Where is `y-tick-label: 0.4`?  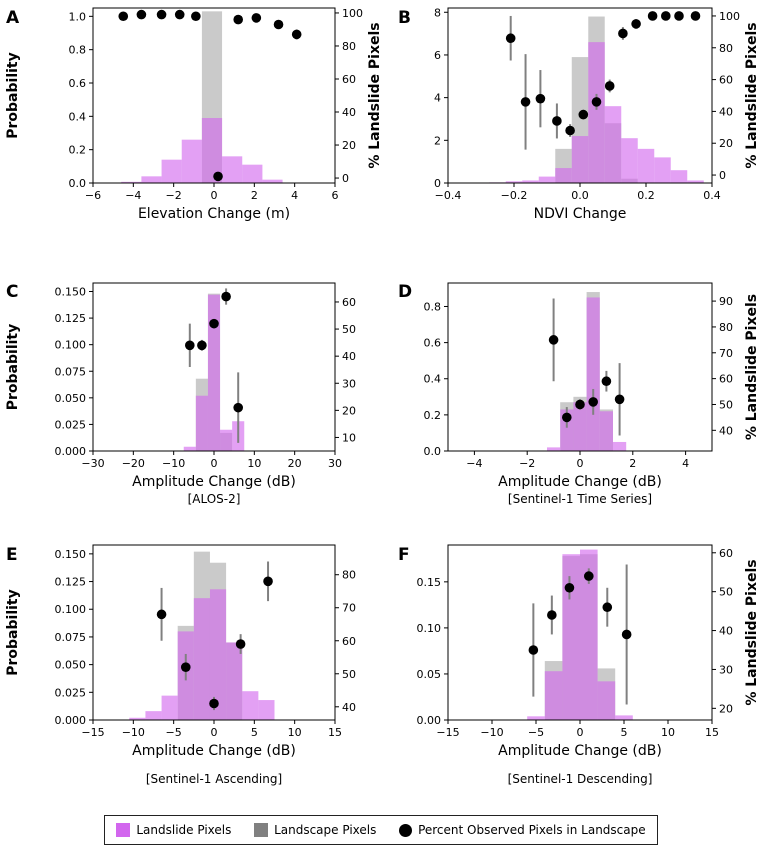 y-tick-label: 0.4 is located at coordinates (78, 116).